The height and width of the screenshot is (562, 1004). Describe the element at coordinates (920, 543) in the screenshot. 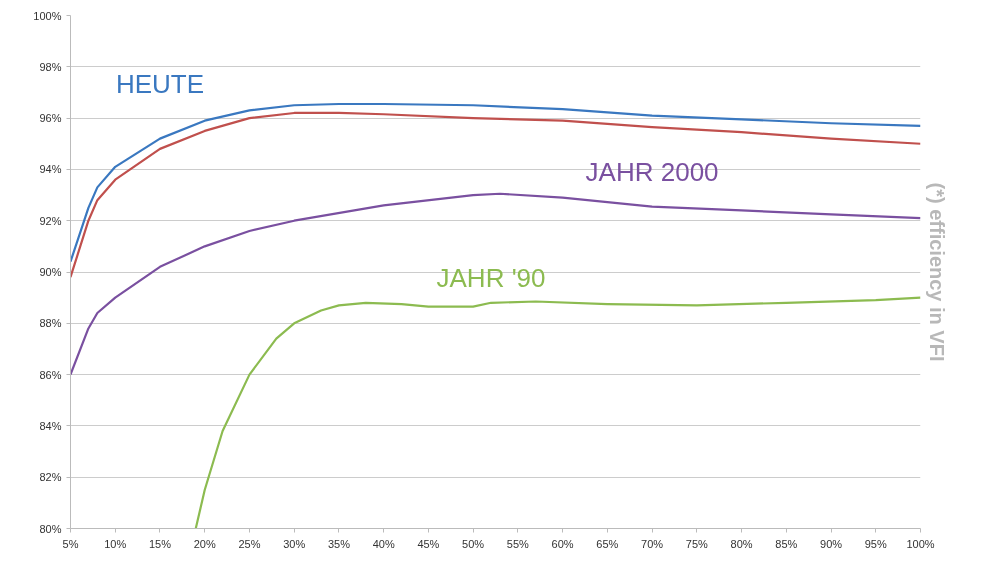

I see `x-tick-label: 100%` at that location.